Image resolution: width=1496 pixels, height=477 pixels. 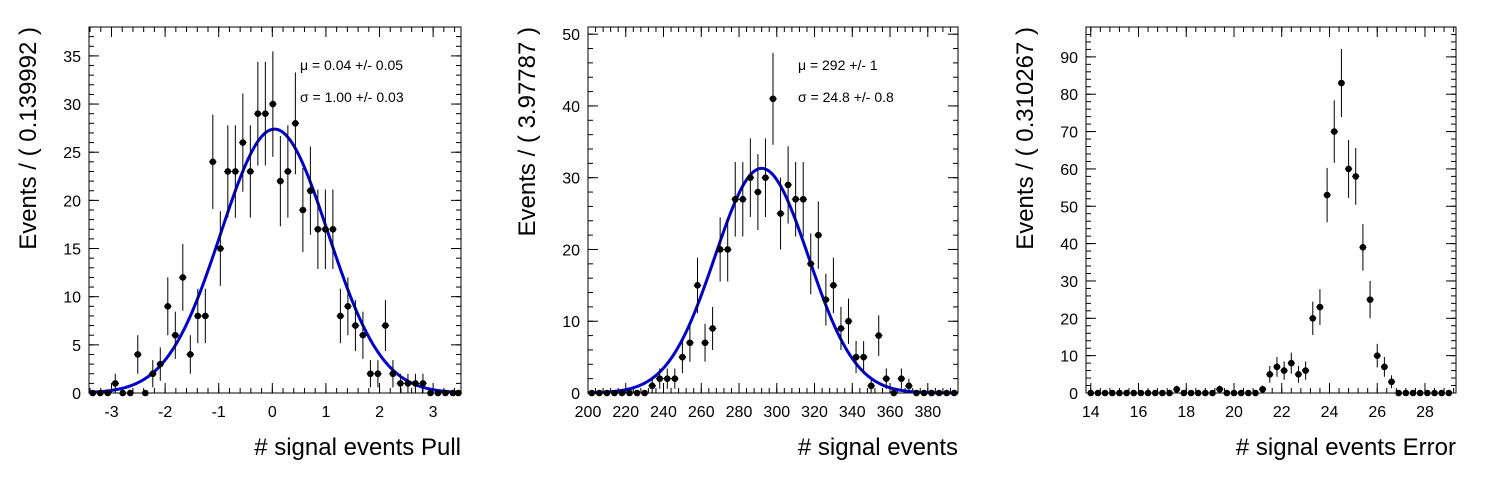 What do you see at coordinates (1186, 412) in the screenshot?
I see `x-tick-label: 18` at bounding box center [1186, 412].